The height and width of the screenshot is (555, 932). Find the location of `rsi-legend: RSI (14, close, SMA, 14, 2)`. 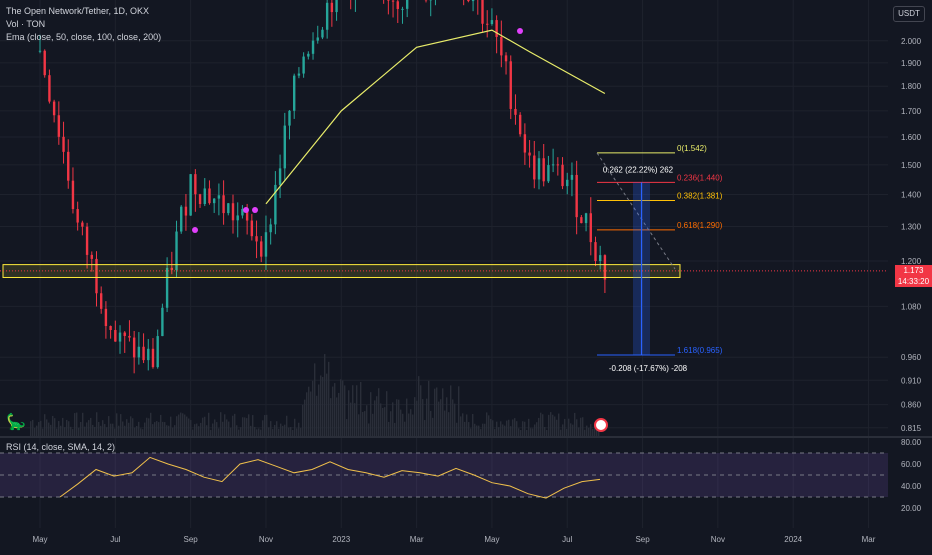

rsi-legend: RSI (14, close, SMA, 14, 2) is located at coordinates (60, 447).